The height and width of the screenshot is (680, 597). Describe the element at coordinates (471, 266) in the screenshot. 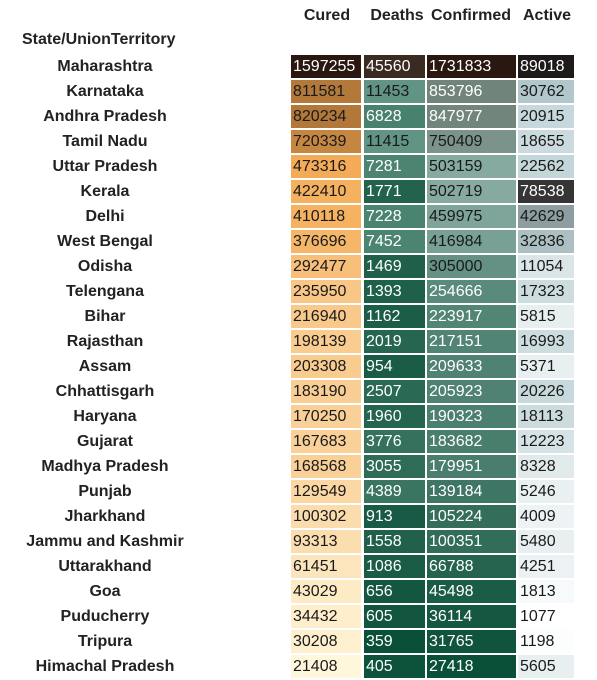

I see `table-cell-confirmed: 305000` at that location.